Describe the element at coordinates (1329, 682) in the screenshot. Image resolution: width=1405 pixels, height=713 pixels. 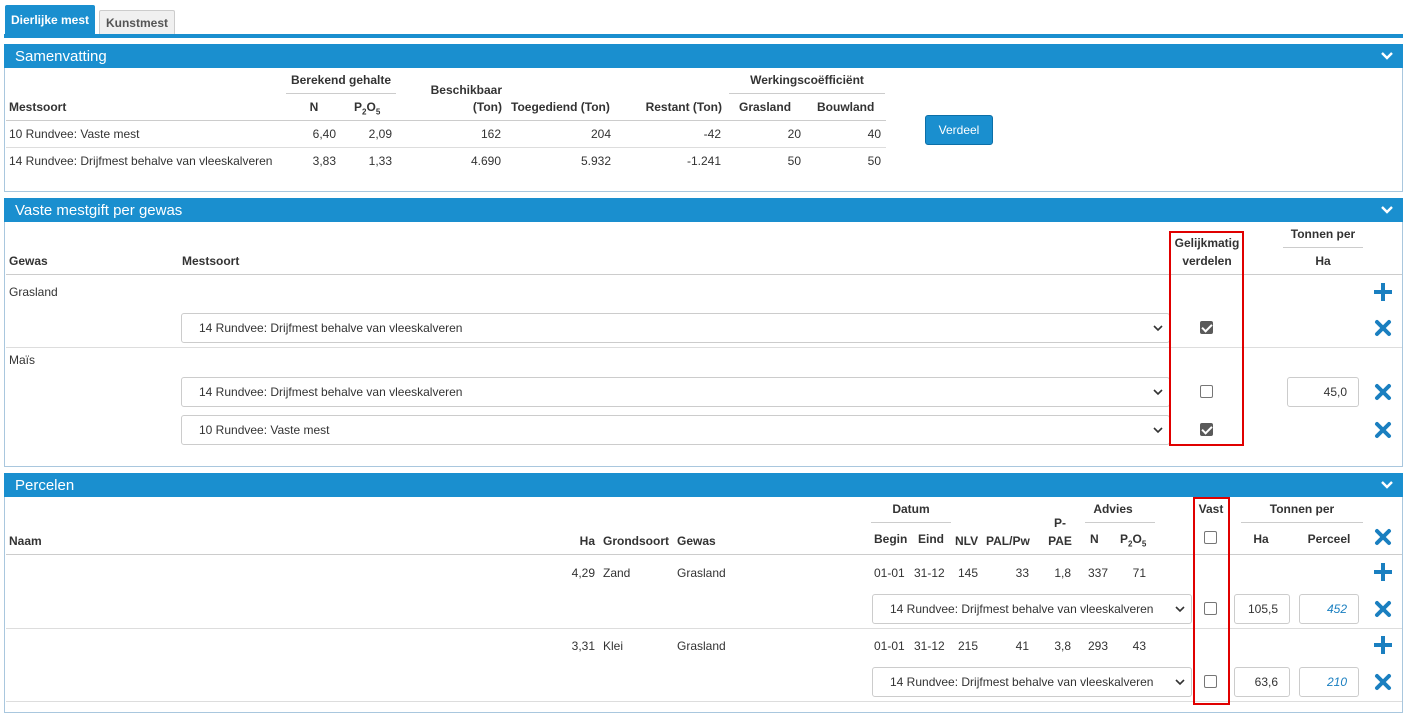
I see `tonnen-per-perceel-input: 210` at that location.